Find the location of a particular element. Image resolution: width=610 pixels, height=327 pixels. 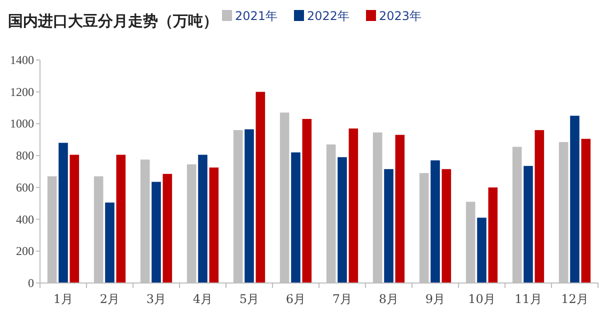

x-tick-label: 7月 is located at coordinates (342, 299).